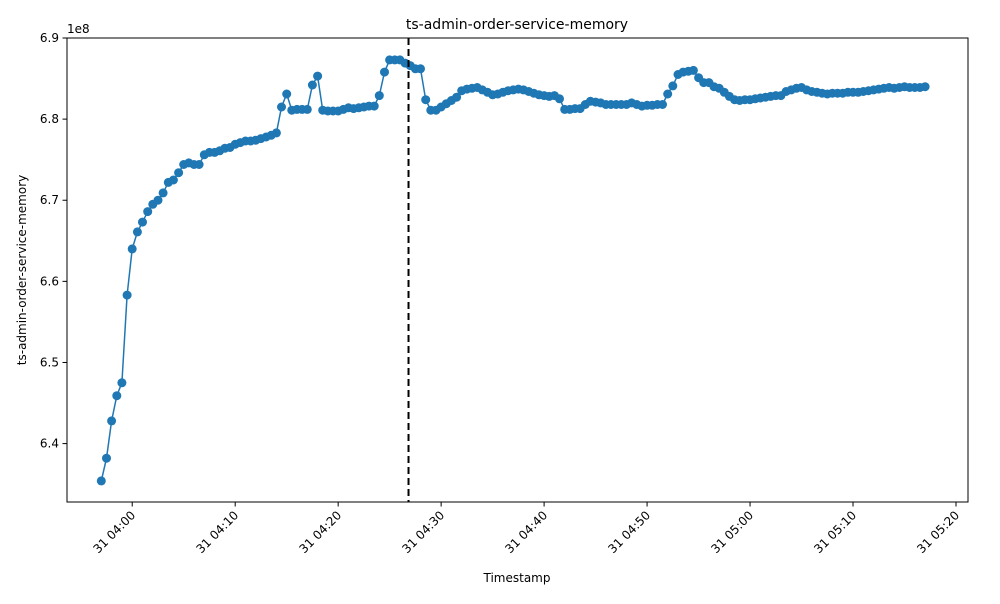 This screenshot has height=604, width=1000. Describe the element at coordinates (49, 200) in the screenshot. I see `y-tick-label: 6.7` at that location.